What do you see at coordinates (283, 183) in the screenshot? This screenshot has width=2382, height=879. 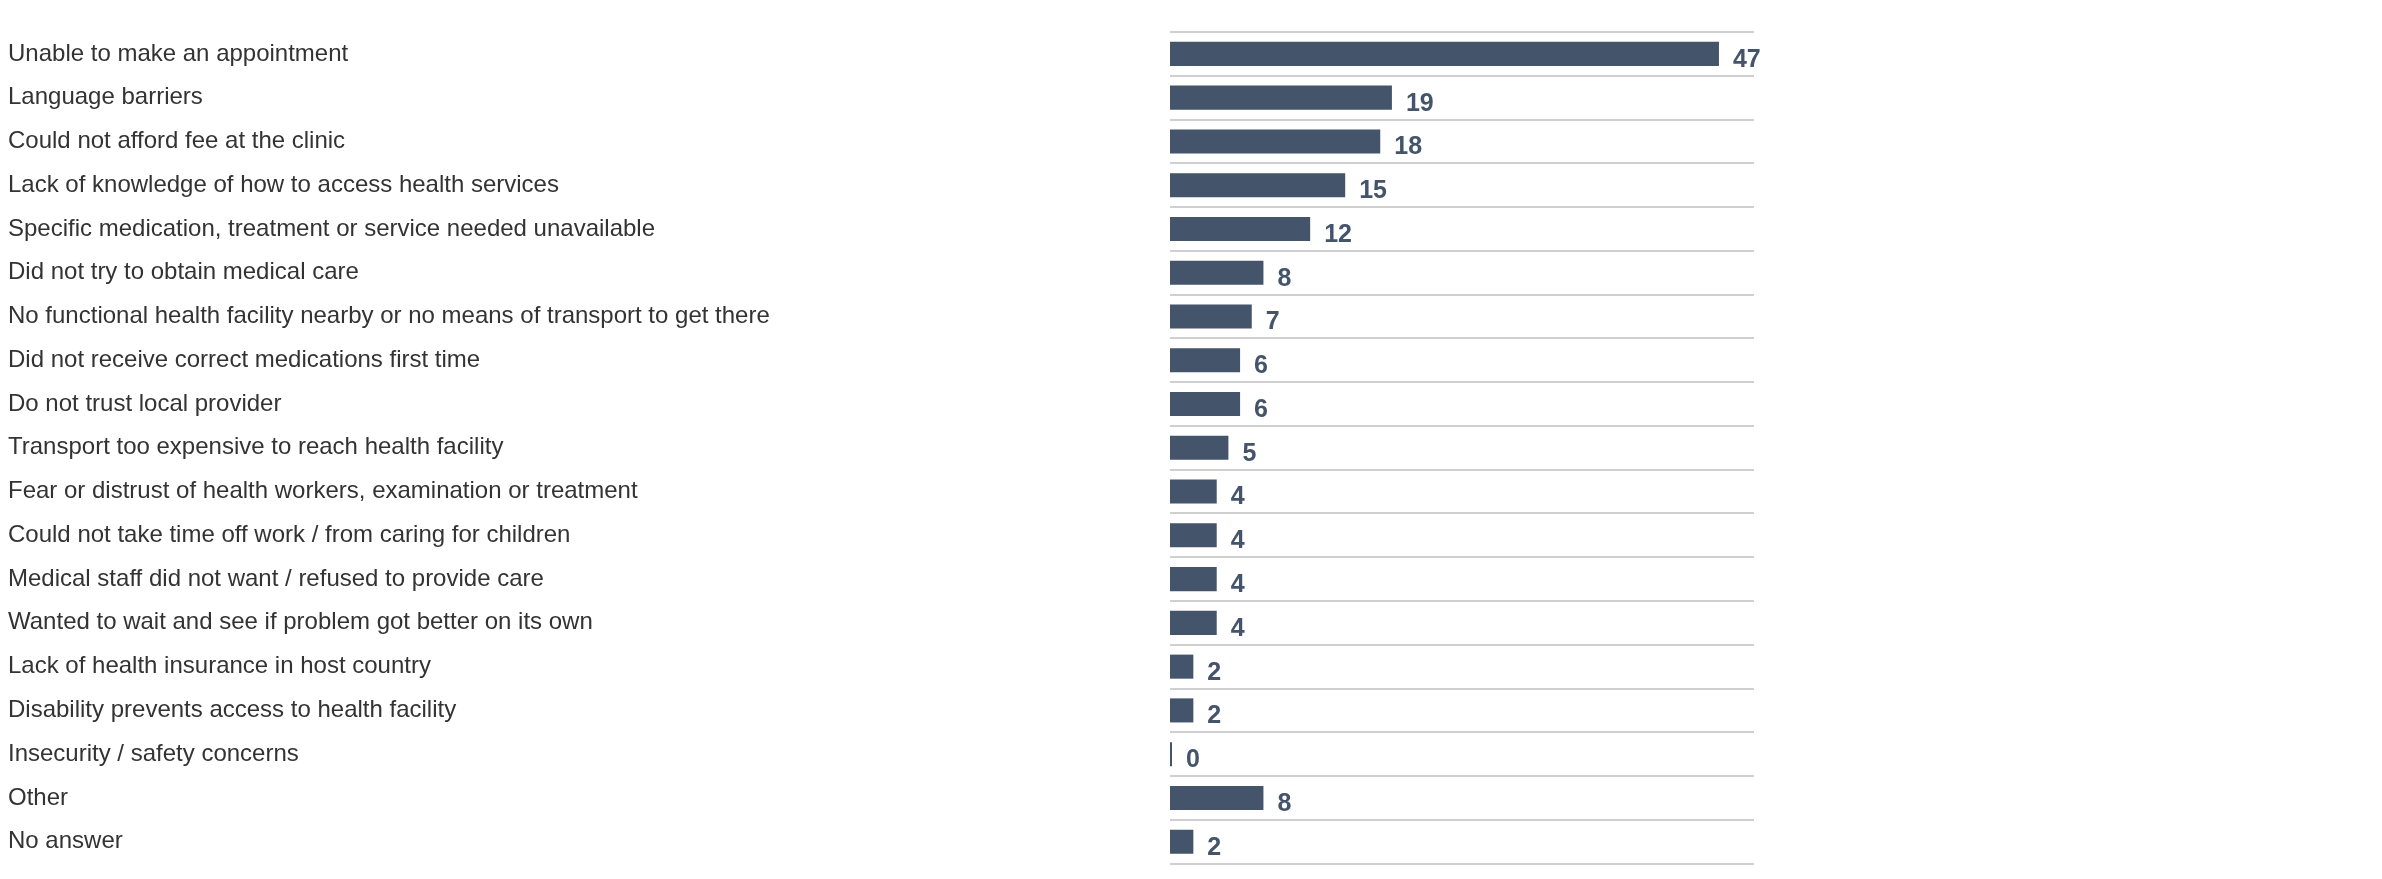 I see `y-tick-label: Lack of knowledge of how to access health services` at bounding box center [283, 183].